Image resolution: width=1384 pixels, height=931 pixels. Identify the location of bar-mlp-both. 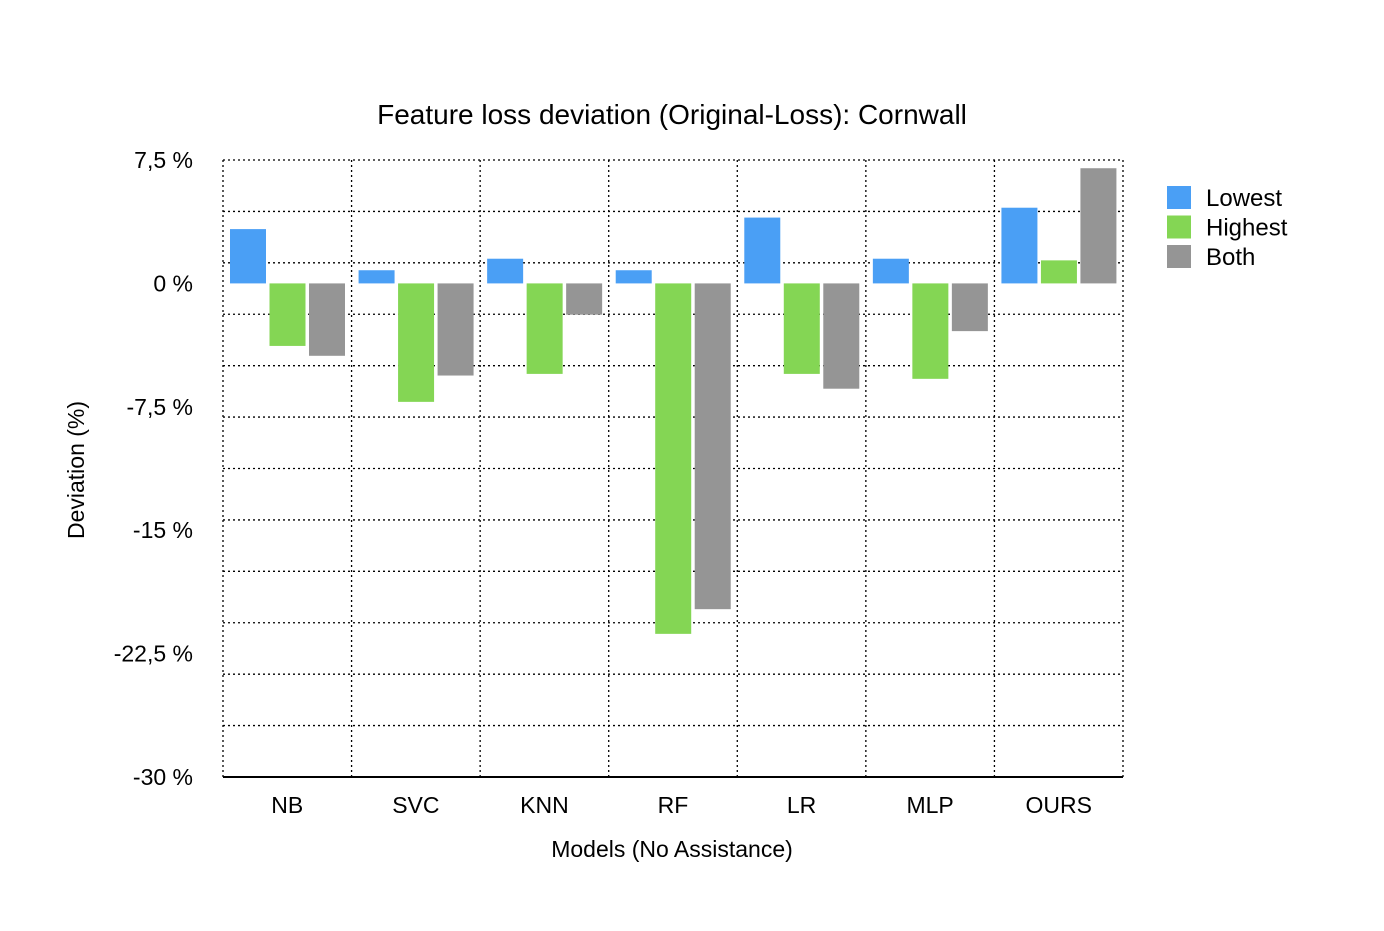
(969, 307).